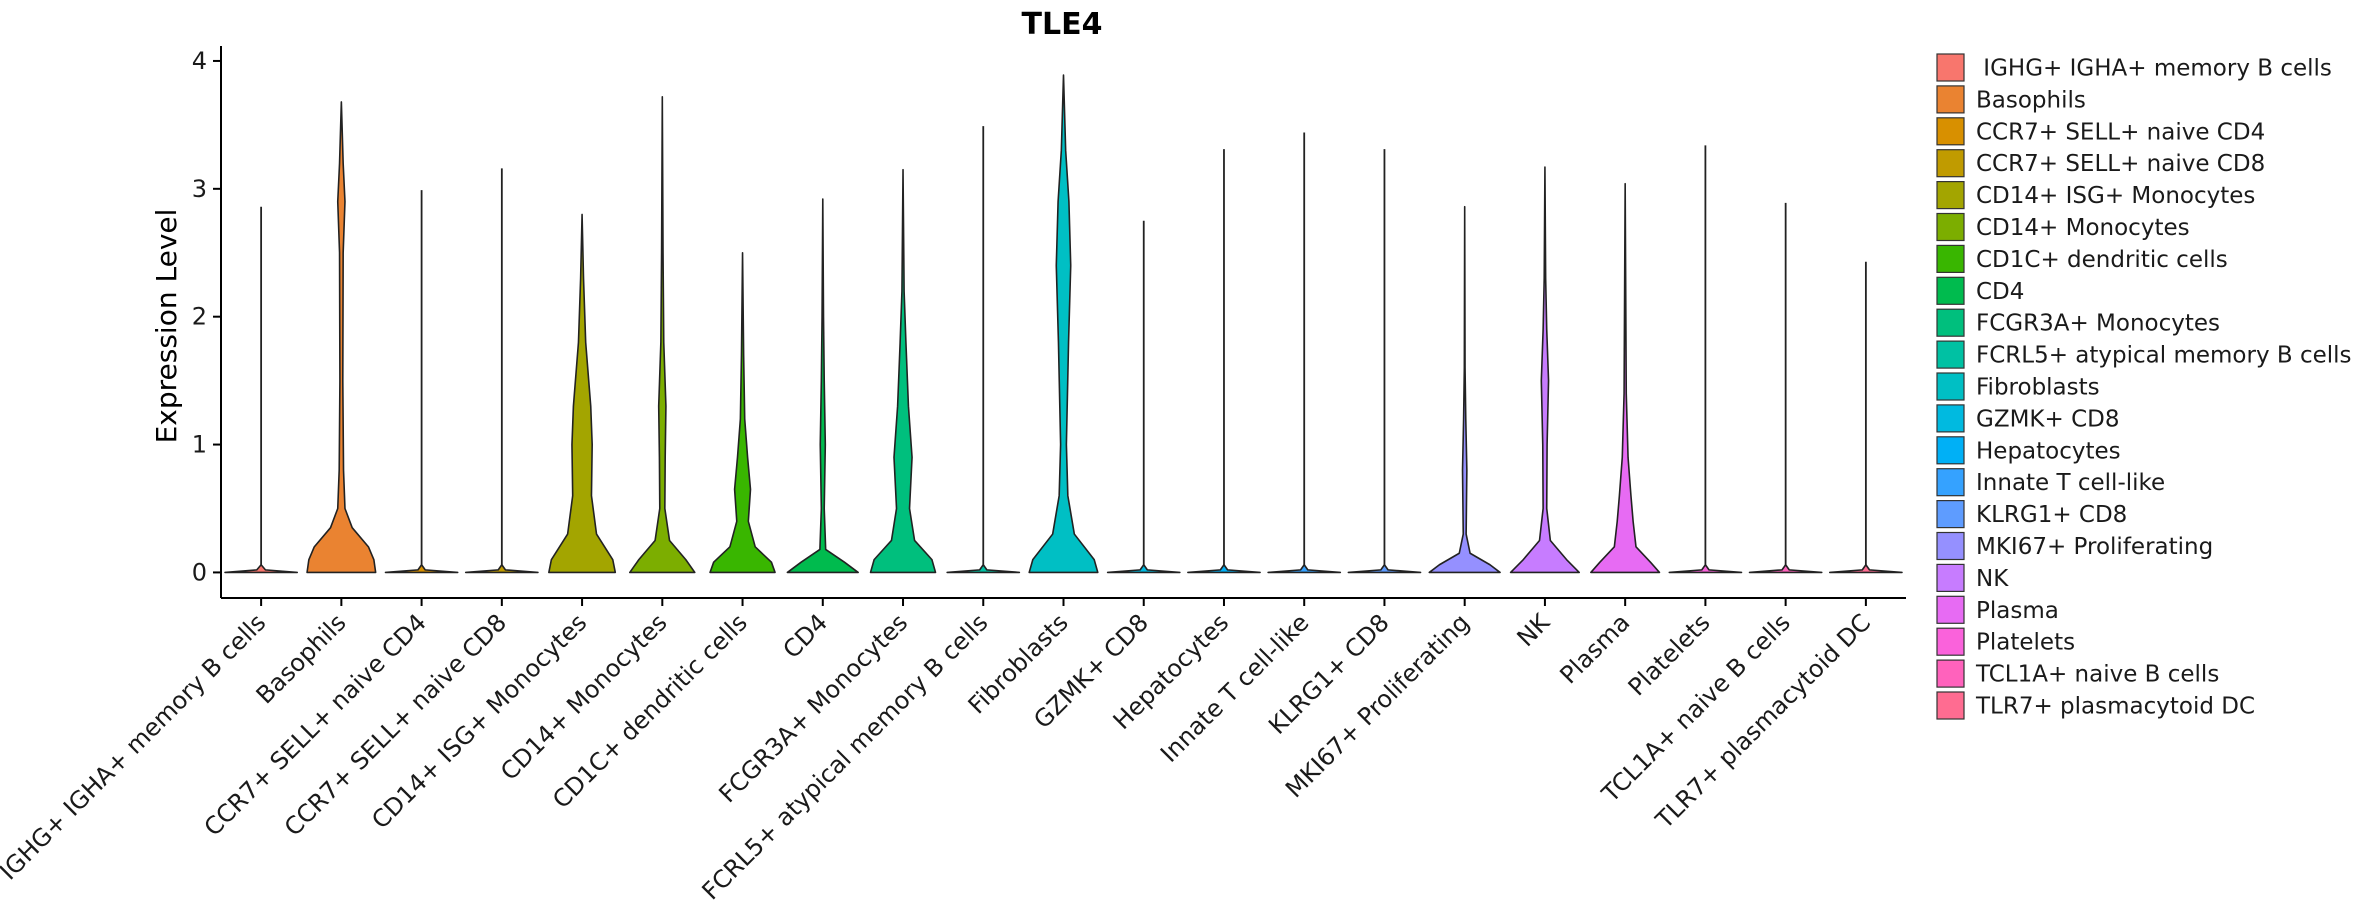  I want to click on legend-label: KLRG1+ CD8, so click(2051, 515).